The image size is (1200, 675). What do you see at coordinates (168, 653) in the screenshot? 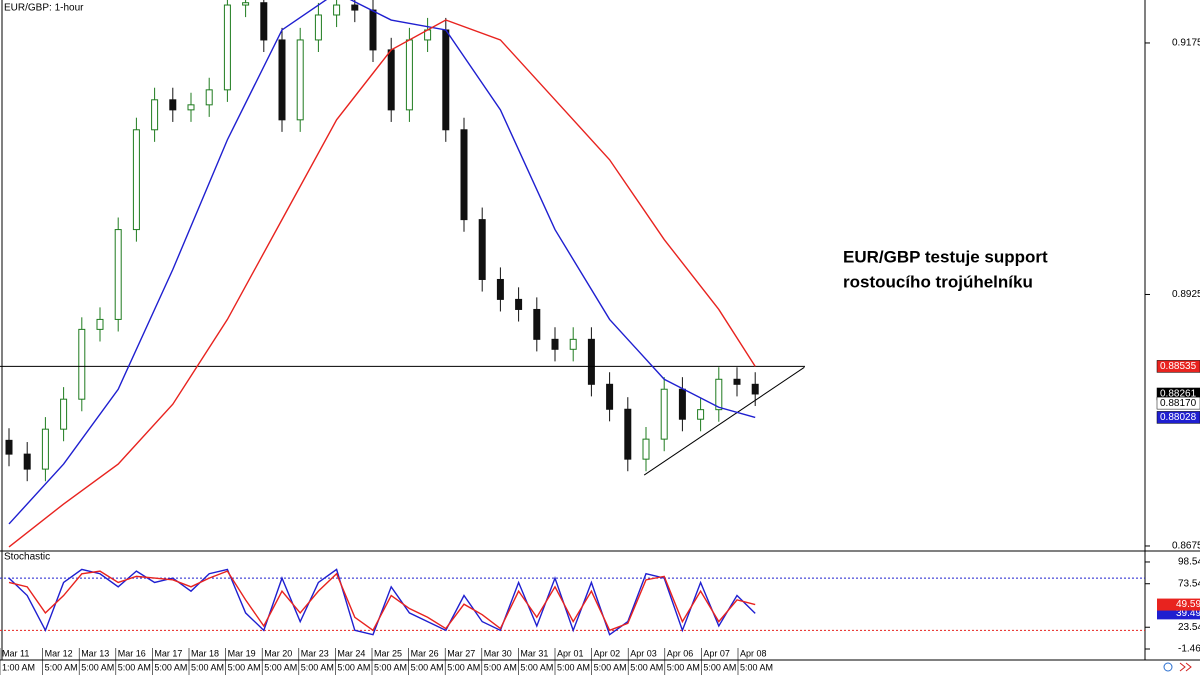
I see `x-tick-label: Mar 17` at bounding box center [168, 653].